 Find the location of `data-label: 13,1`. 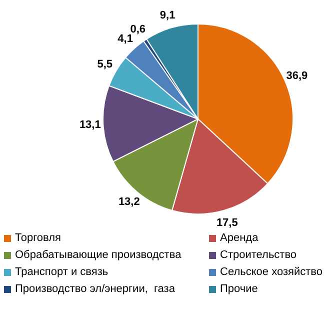

data-label: 13,1 is located at coordinates (90, 124).